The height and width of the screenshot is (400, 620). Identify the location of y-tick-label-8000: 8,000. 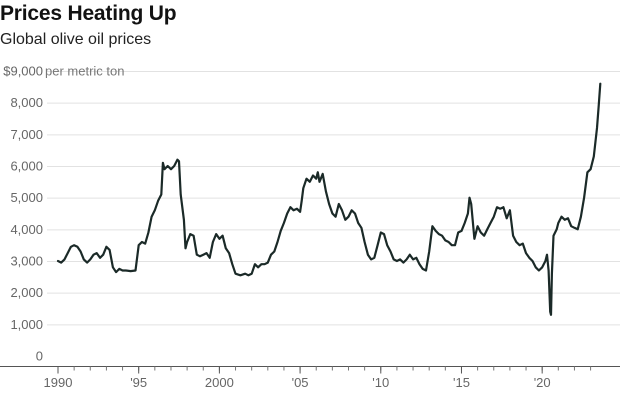
(26, 102).